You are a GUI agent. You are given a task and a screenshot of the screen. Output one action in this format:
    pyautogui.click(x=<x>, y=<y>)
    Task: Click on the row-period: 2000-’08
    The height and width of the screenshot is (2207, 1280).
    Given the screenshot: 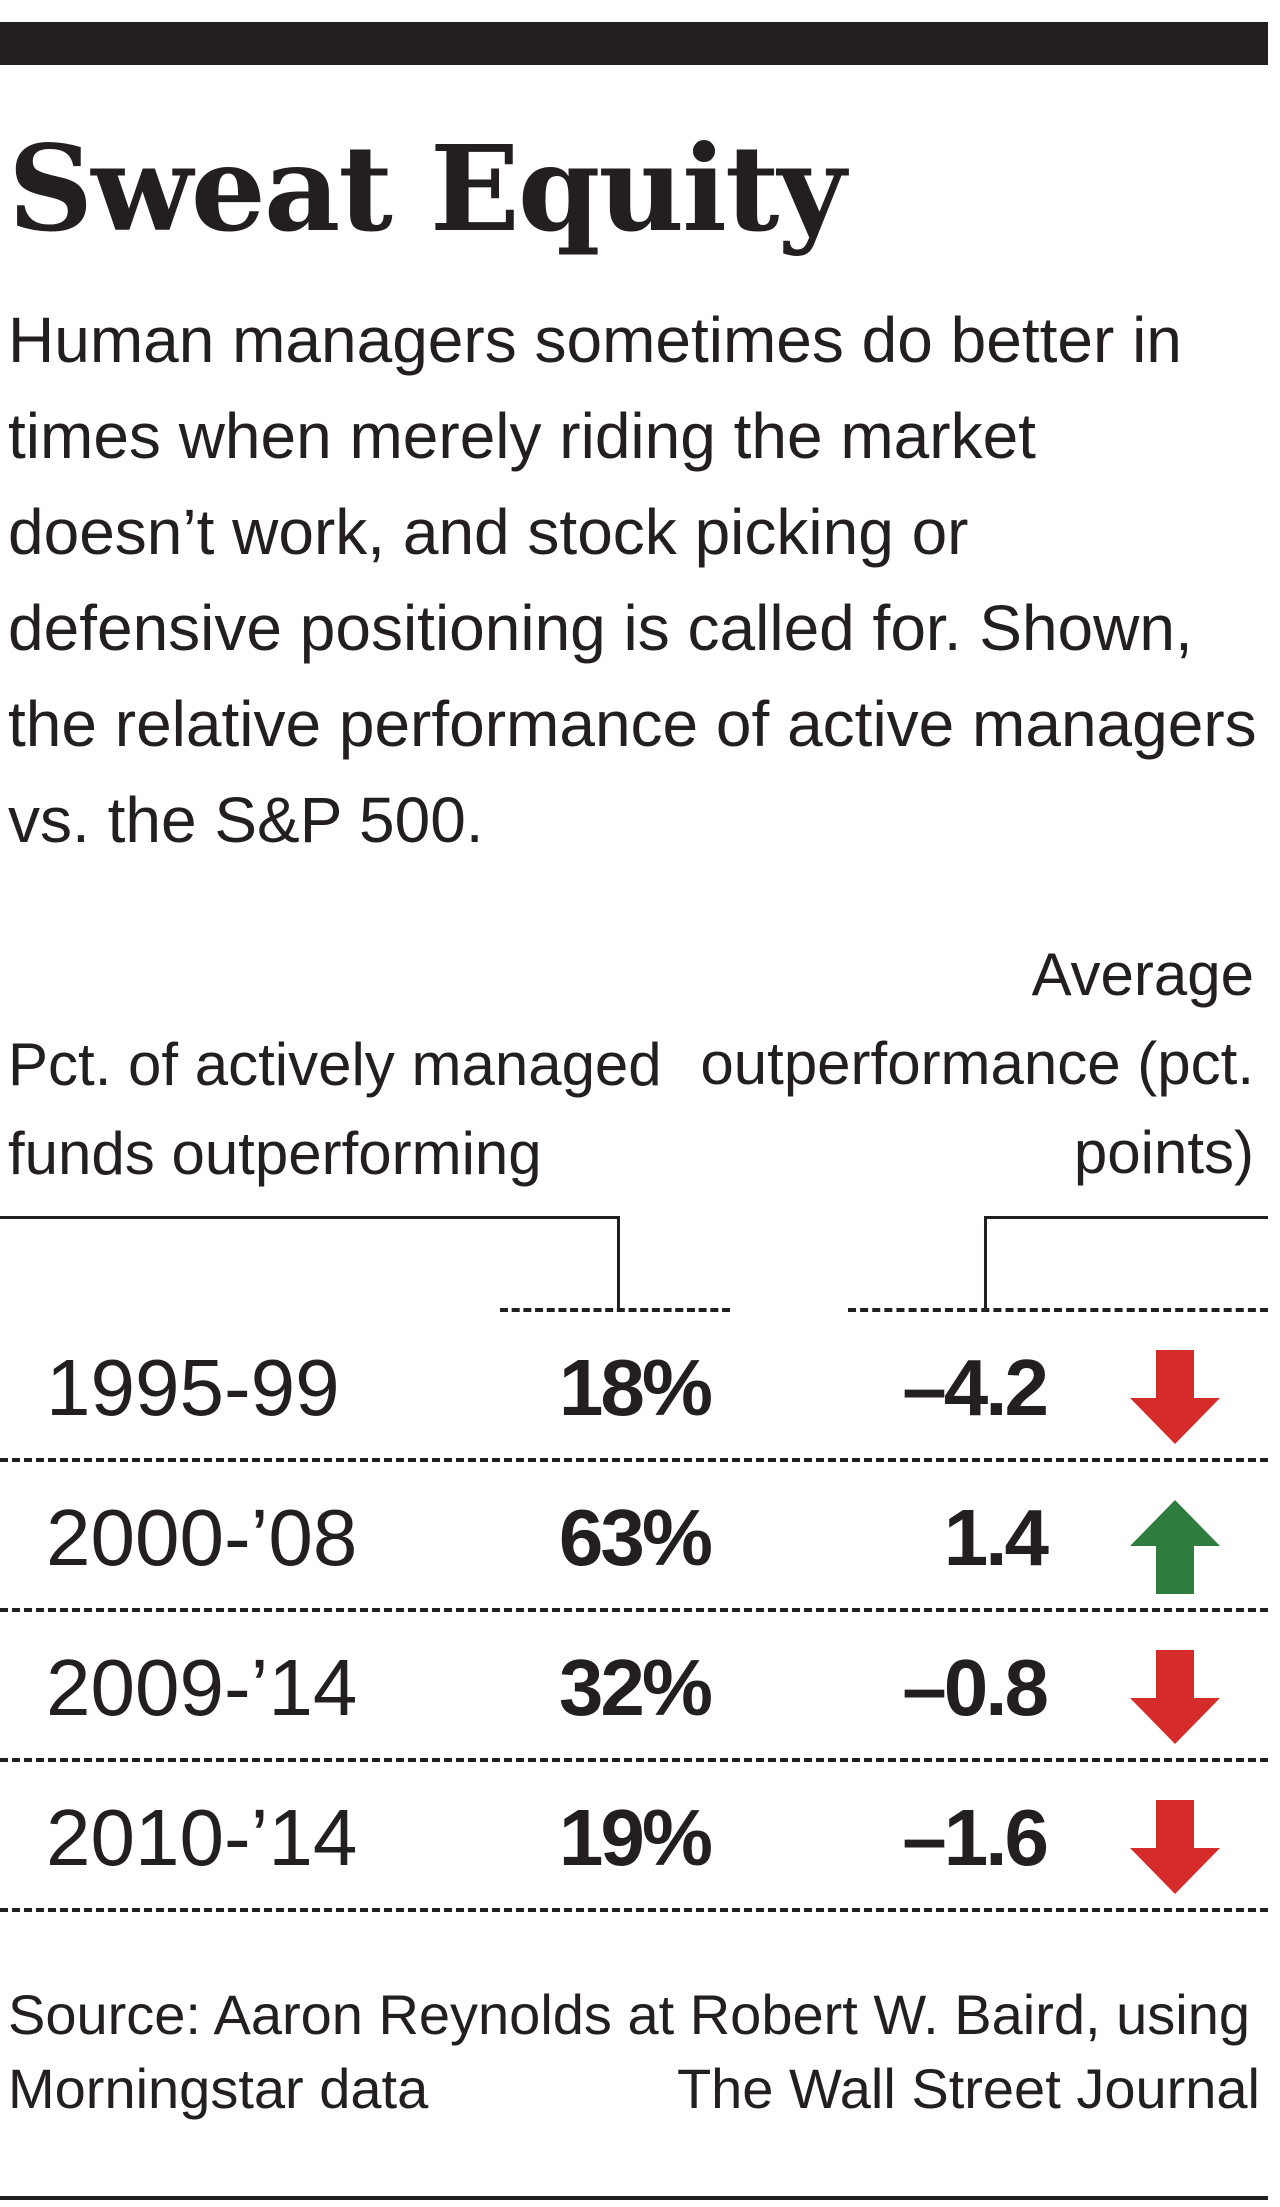 What is the action you would take?
    pyautogui.click(x=202, y=1537)
    